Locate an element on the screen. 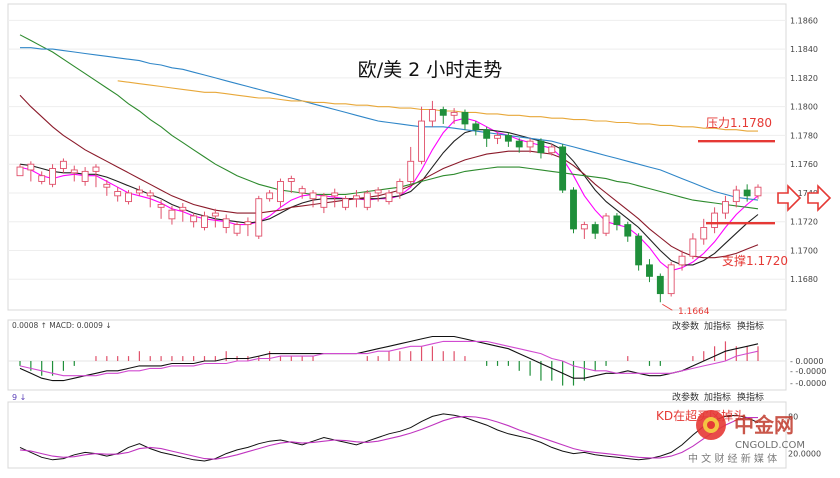 The height and width of the screenshot is (478, 840). arrow-right-icon is located at coordinates (819, 198).